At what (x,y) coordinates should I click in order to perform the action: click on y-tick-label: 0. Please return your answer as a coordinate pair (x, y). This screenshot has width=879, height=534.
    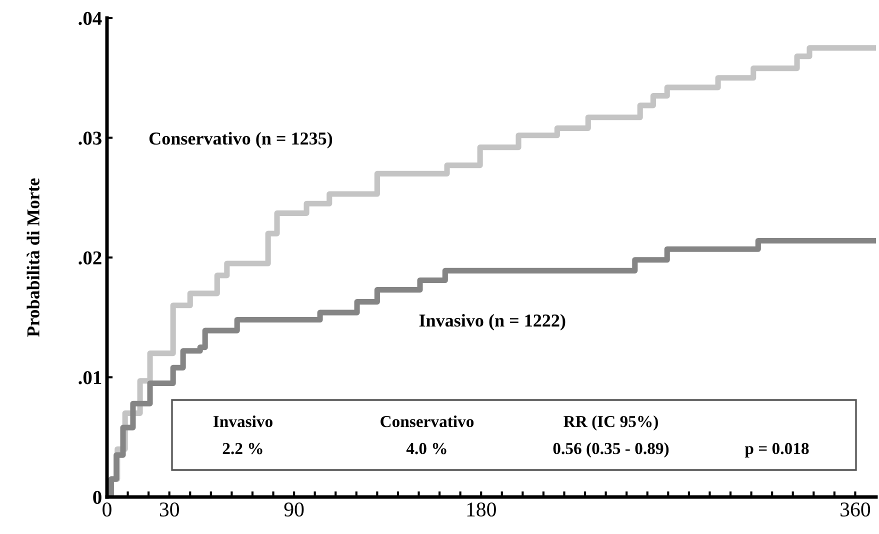
    Looking at the image, I should click on (97, 497).